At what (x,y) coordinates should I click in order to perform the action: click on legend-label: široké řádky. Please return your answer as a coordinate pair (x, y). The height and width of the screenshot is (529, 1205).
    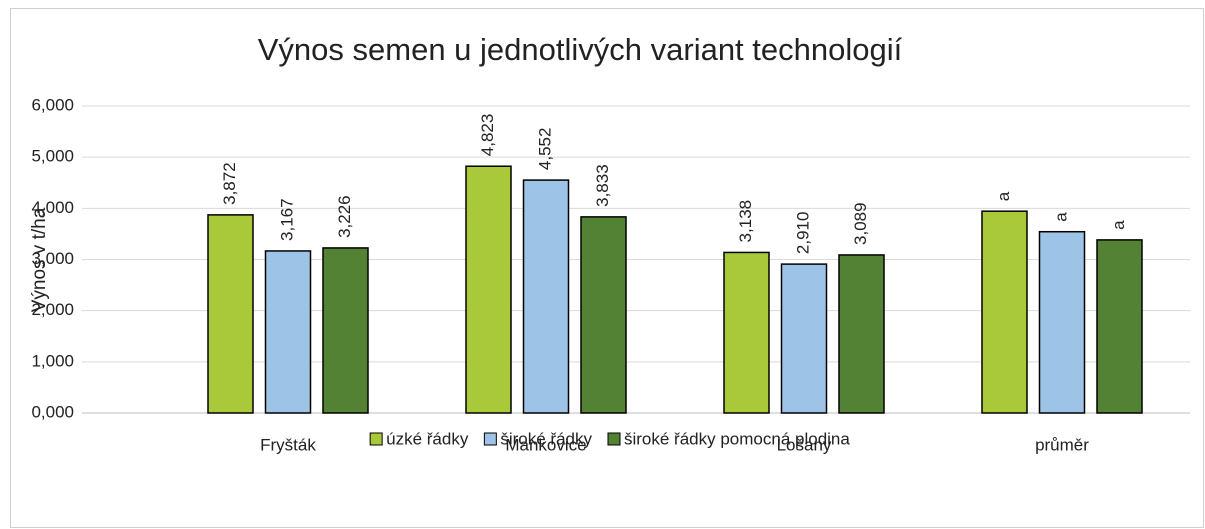
    Looking at the image, I should click on (546, 438).